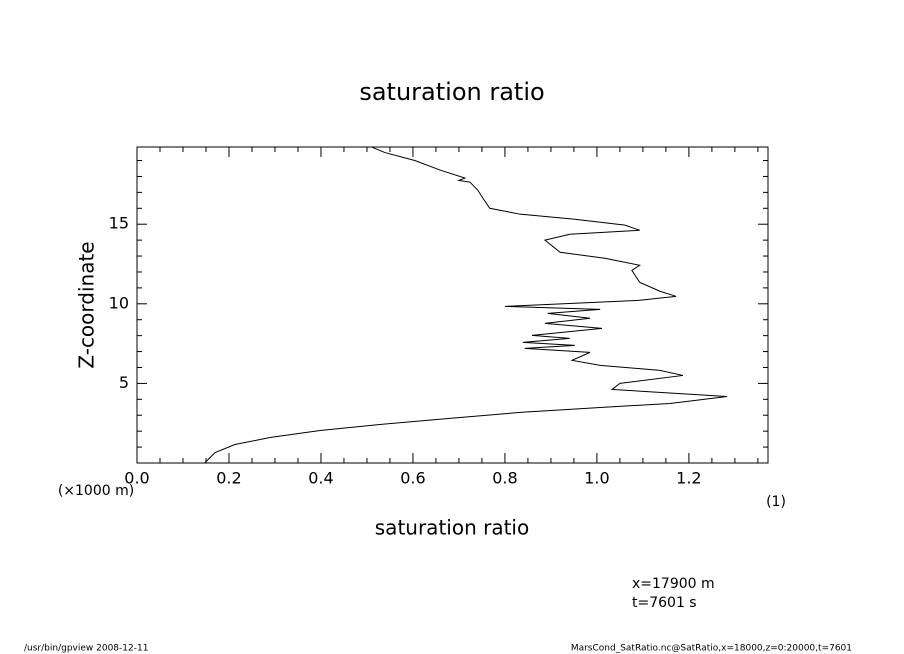 This screenshot has width=904, height=654. What do you see at coordinates (452, 528) in the screenshot?
I see `x-axis-label: saturation ratio` at bounding box center [452, 528].